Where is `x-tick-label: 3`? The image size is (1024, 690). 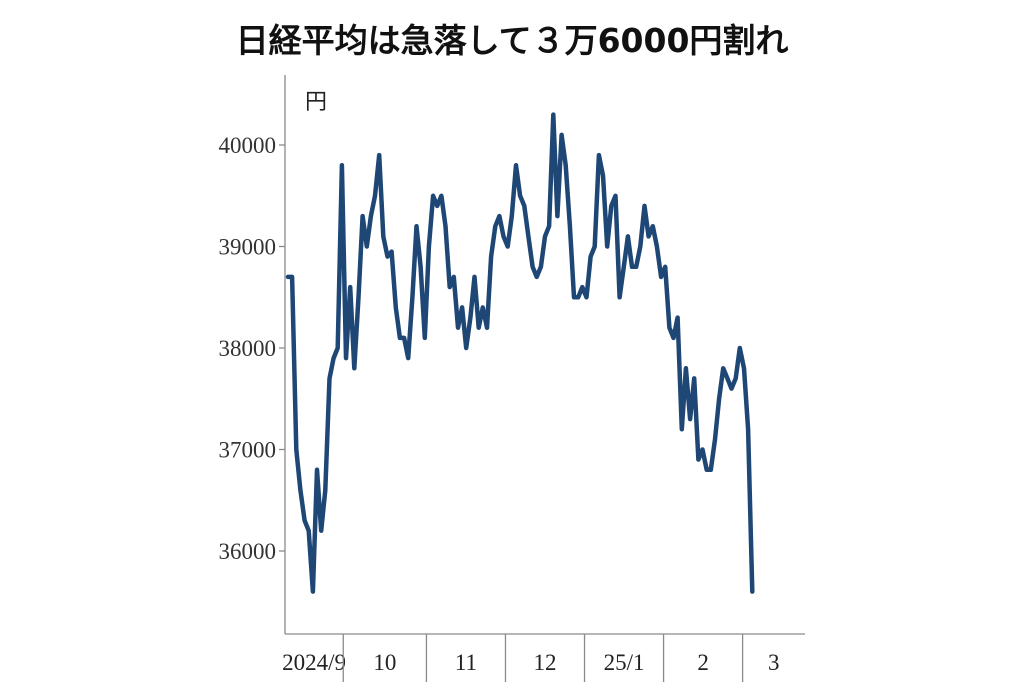
x-tick-label: 3 is located at coordinates (774, 662).